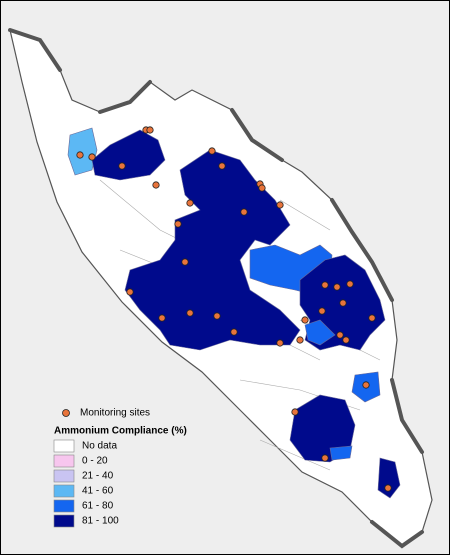 This screenshot has width=450, height=555. What do you see at coordinates (98, 476) in the screenshot?
I see `legend-class-label: 21 - 40` at bounding box center [98, 476].